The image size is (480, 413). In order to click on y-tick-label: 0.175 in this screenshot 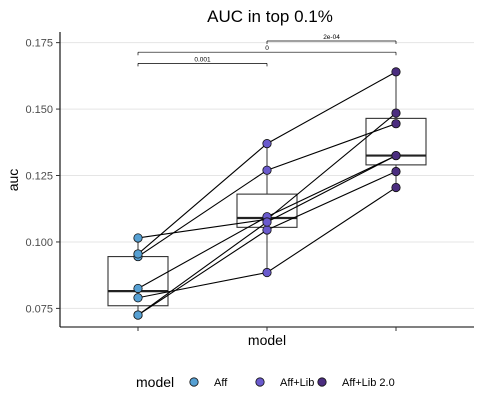, I will do `click(39, 44)`.